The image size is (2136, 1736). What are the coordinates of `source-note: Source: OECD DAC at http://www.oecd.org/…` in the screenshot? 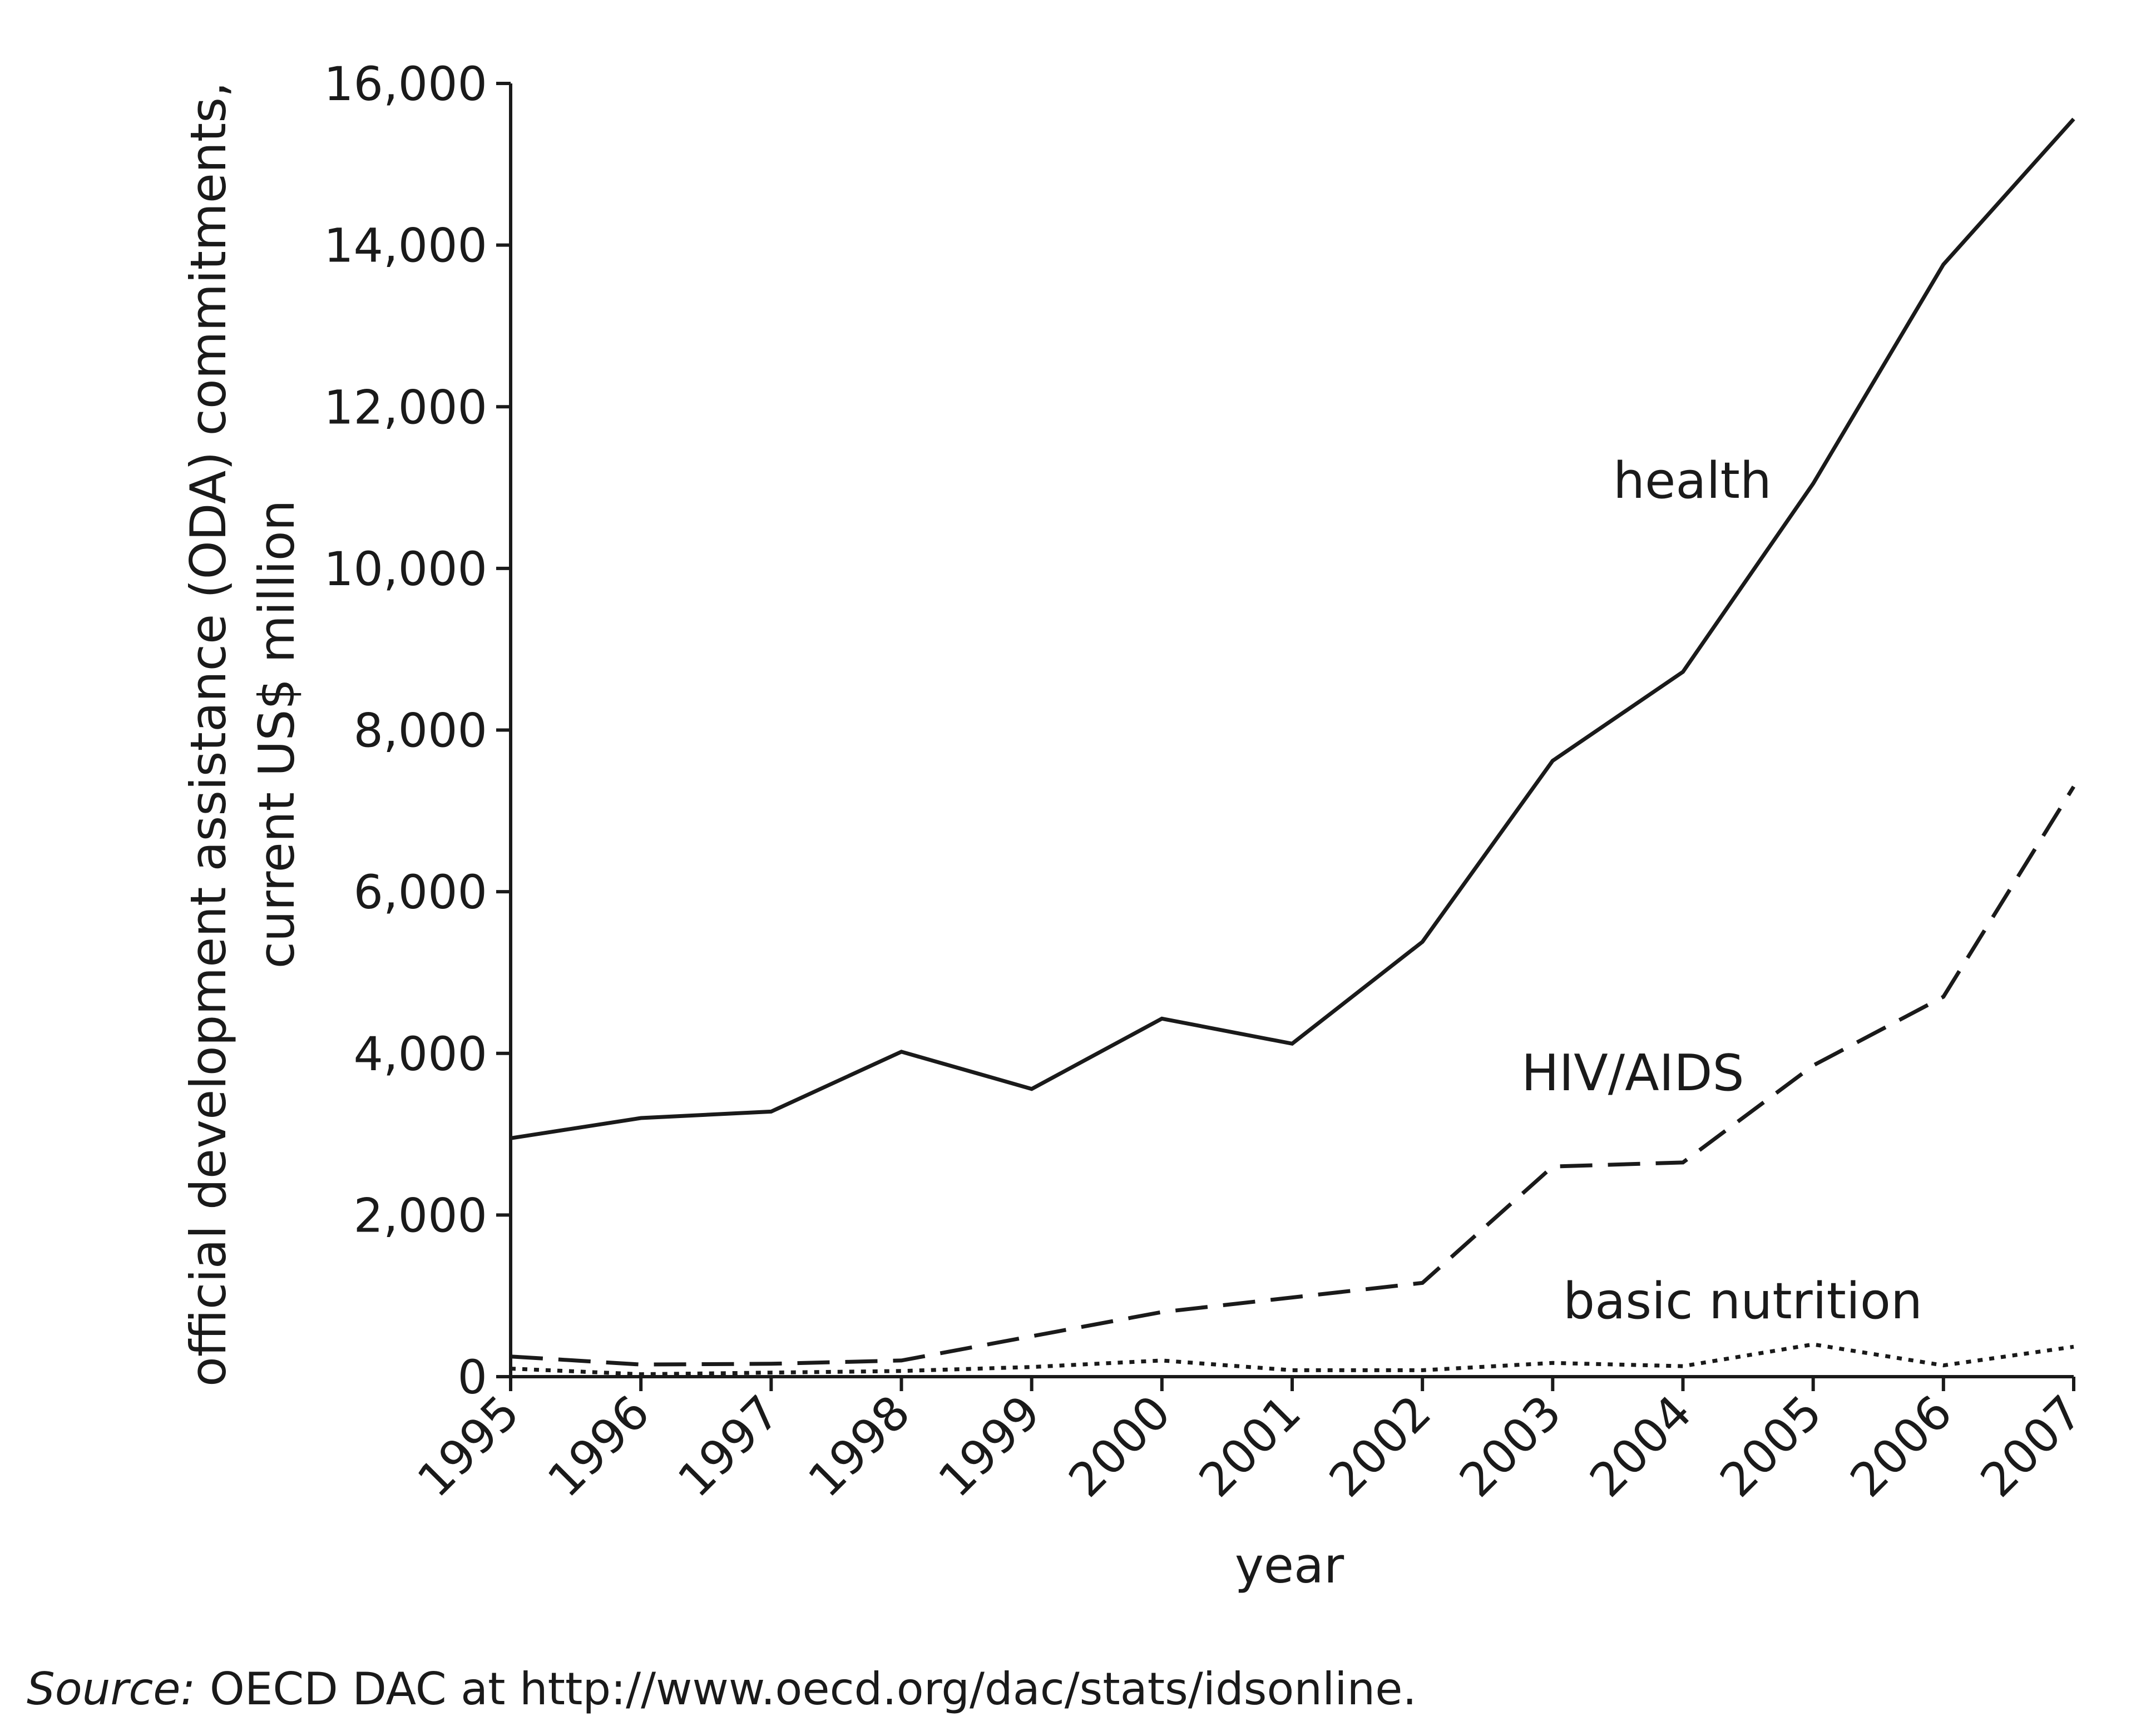 It's located at (722, 1689).